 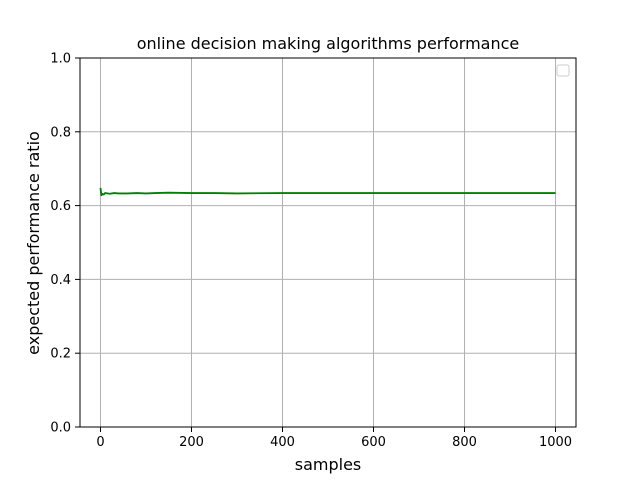 I want to click on legend-box, so click(x=563, y=70).